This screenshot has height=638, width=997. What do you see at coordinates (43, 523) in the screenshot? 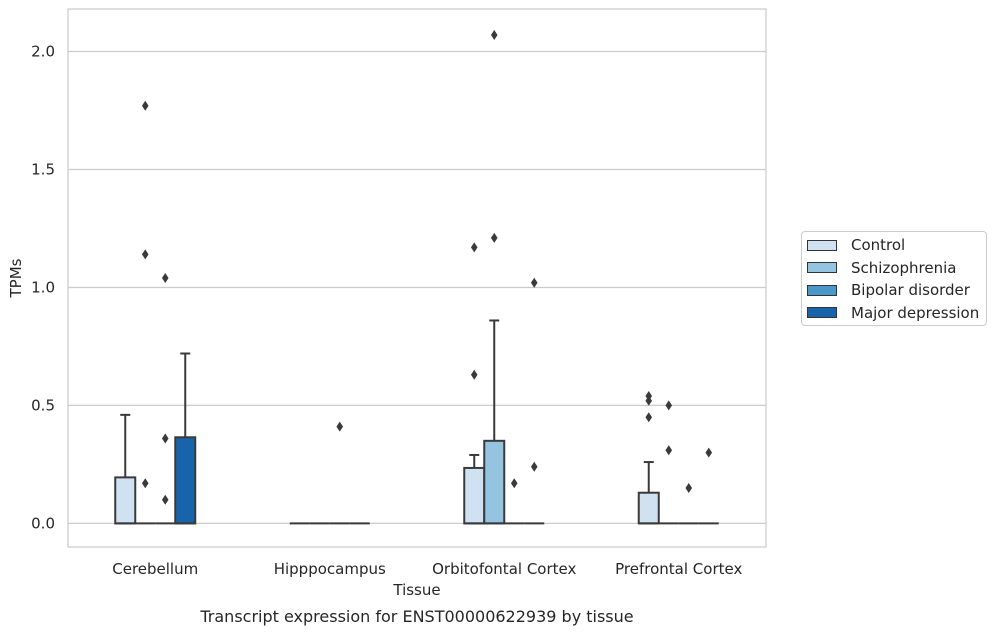
I see `y-tick-label: 0.0` at bounding box center [43, 523].